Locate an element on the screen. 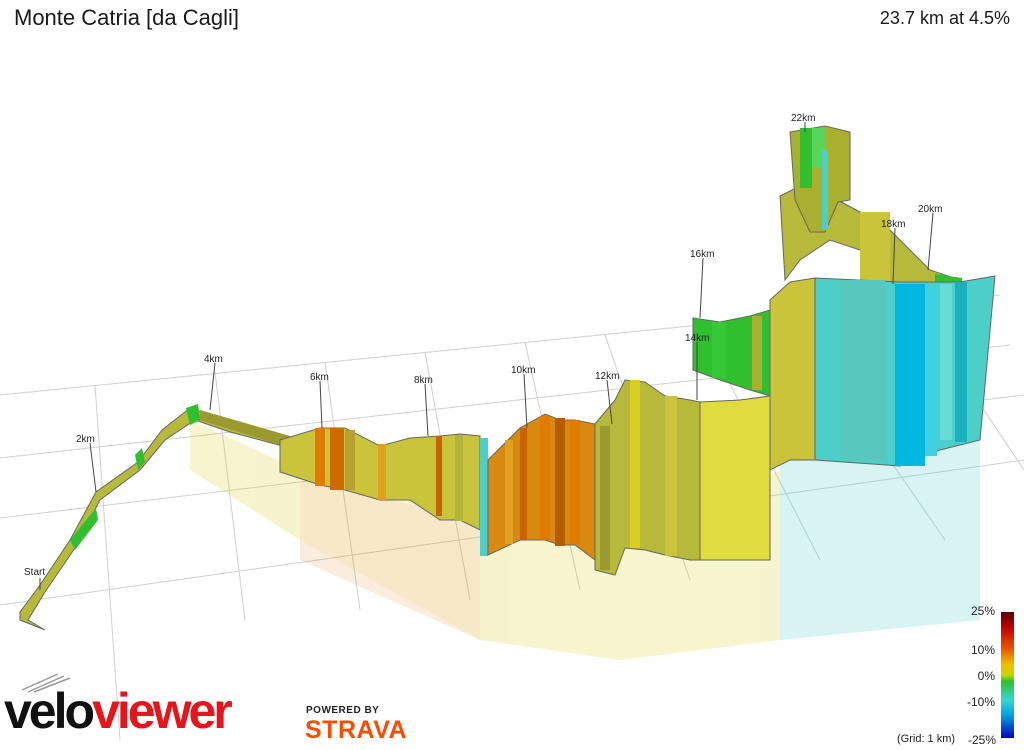 This screenshot has width=1024, height=750. km-marker-6km: 6km is located at coordinates (319, 400).